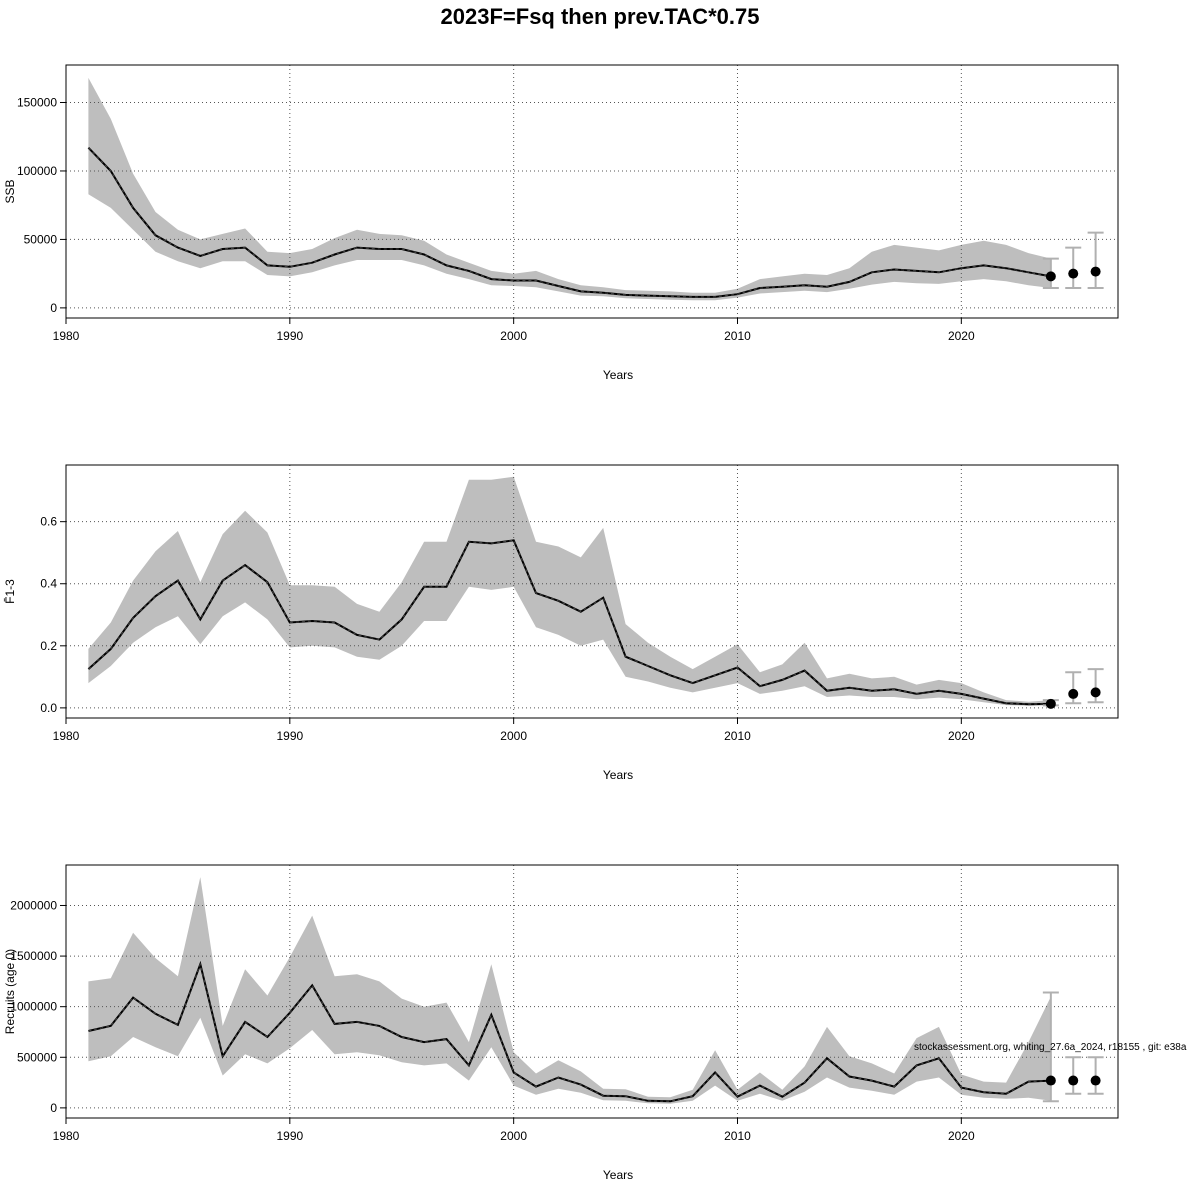 The image size is (1200, 1200). Describe the element at coordinates (33, 956) in the screenshot. I see `y-tick-label: 1500000` at that location.